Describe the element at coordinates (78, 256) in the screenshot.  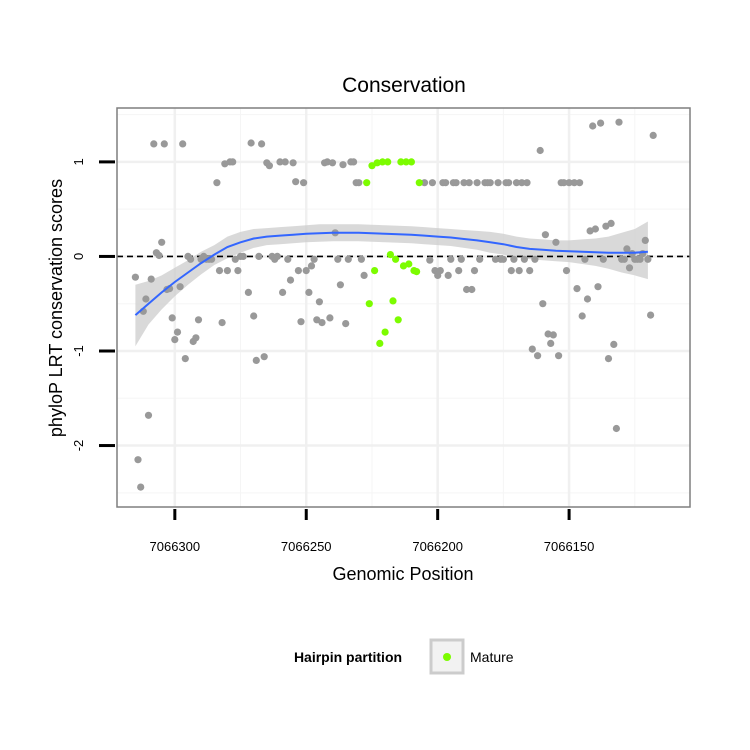
I see `y-tick-label: 0` at that location.